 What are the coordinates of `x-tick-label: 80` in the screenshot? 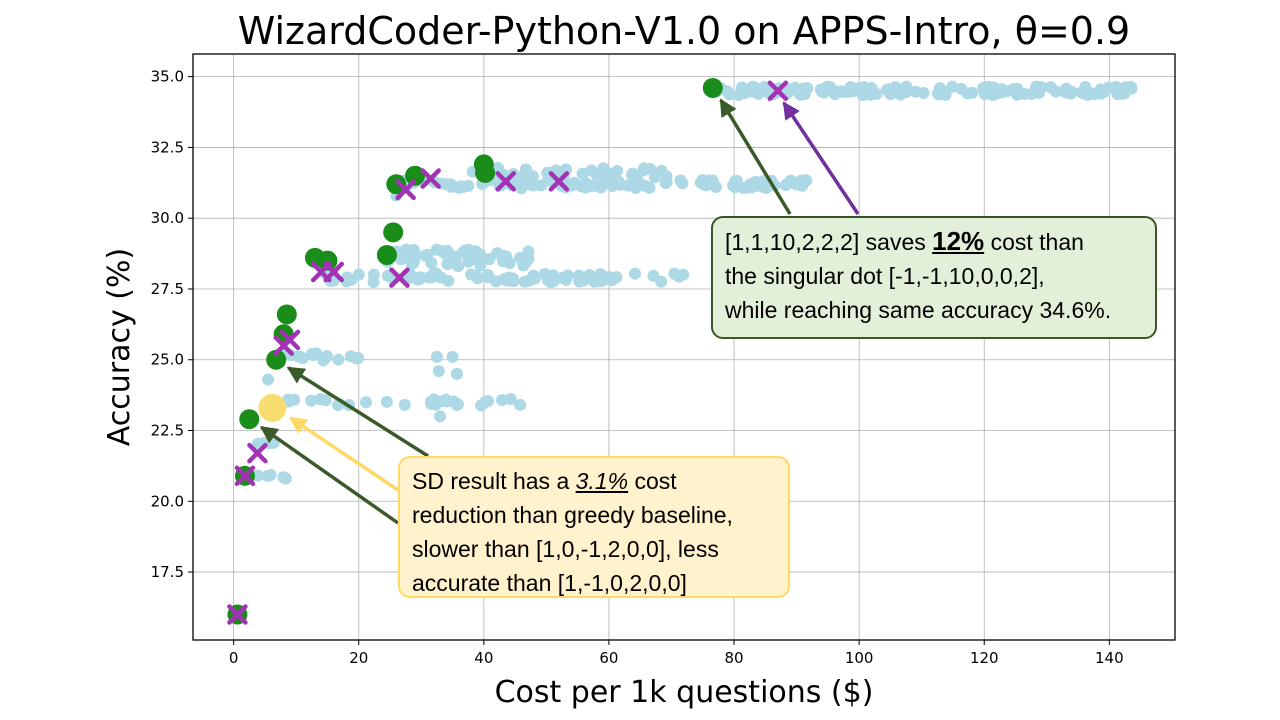 It's located at (733, 658).